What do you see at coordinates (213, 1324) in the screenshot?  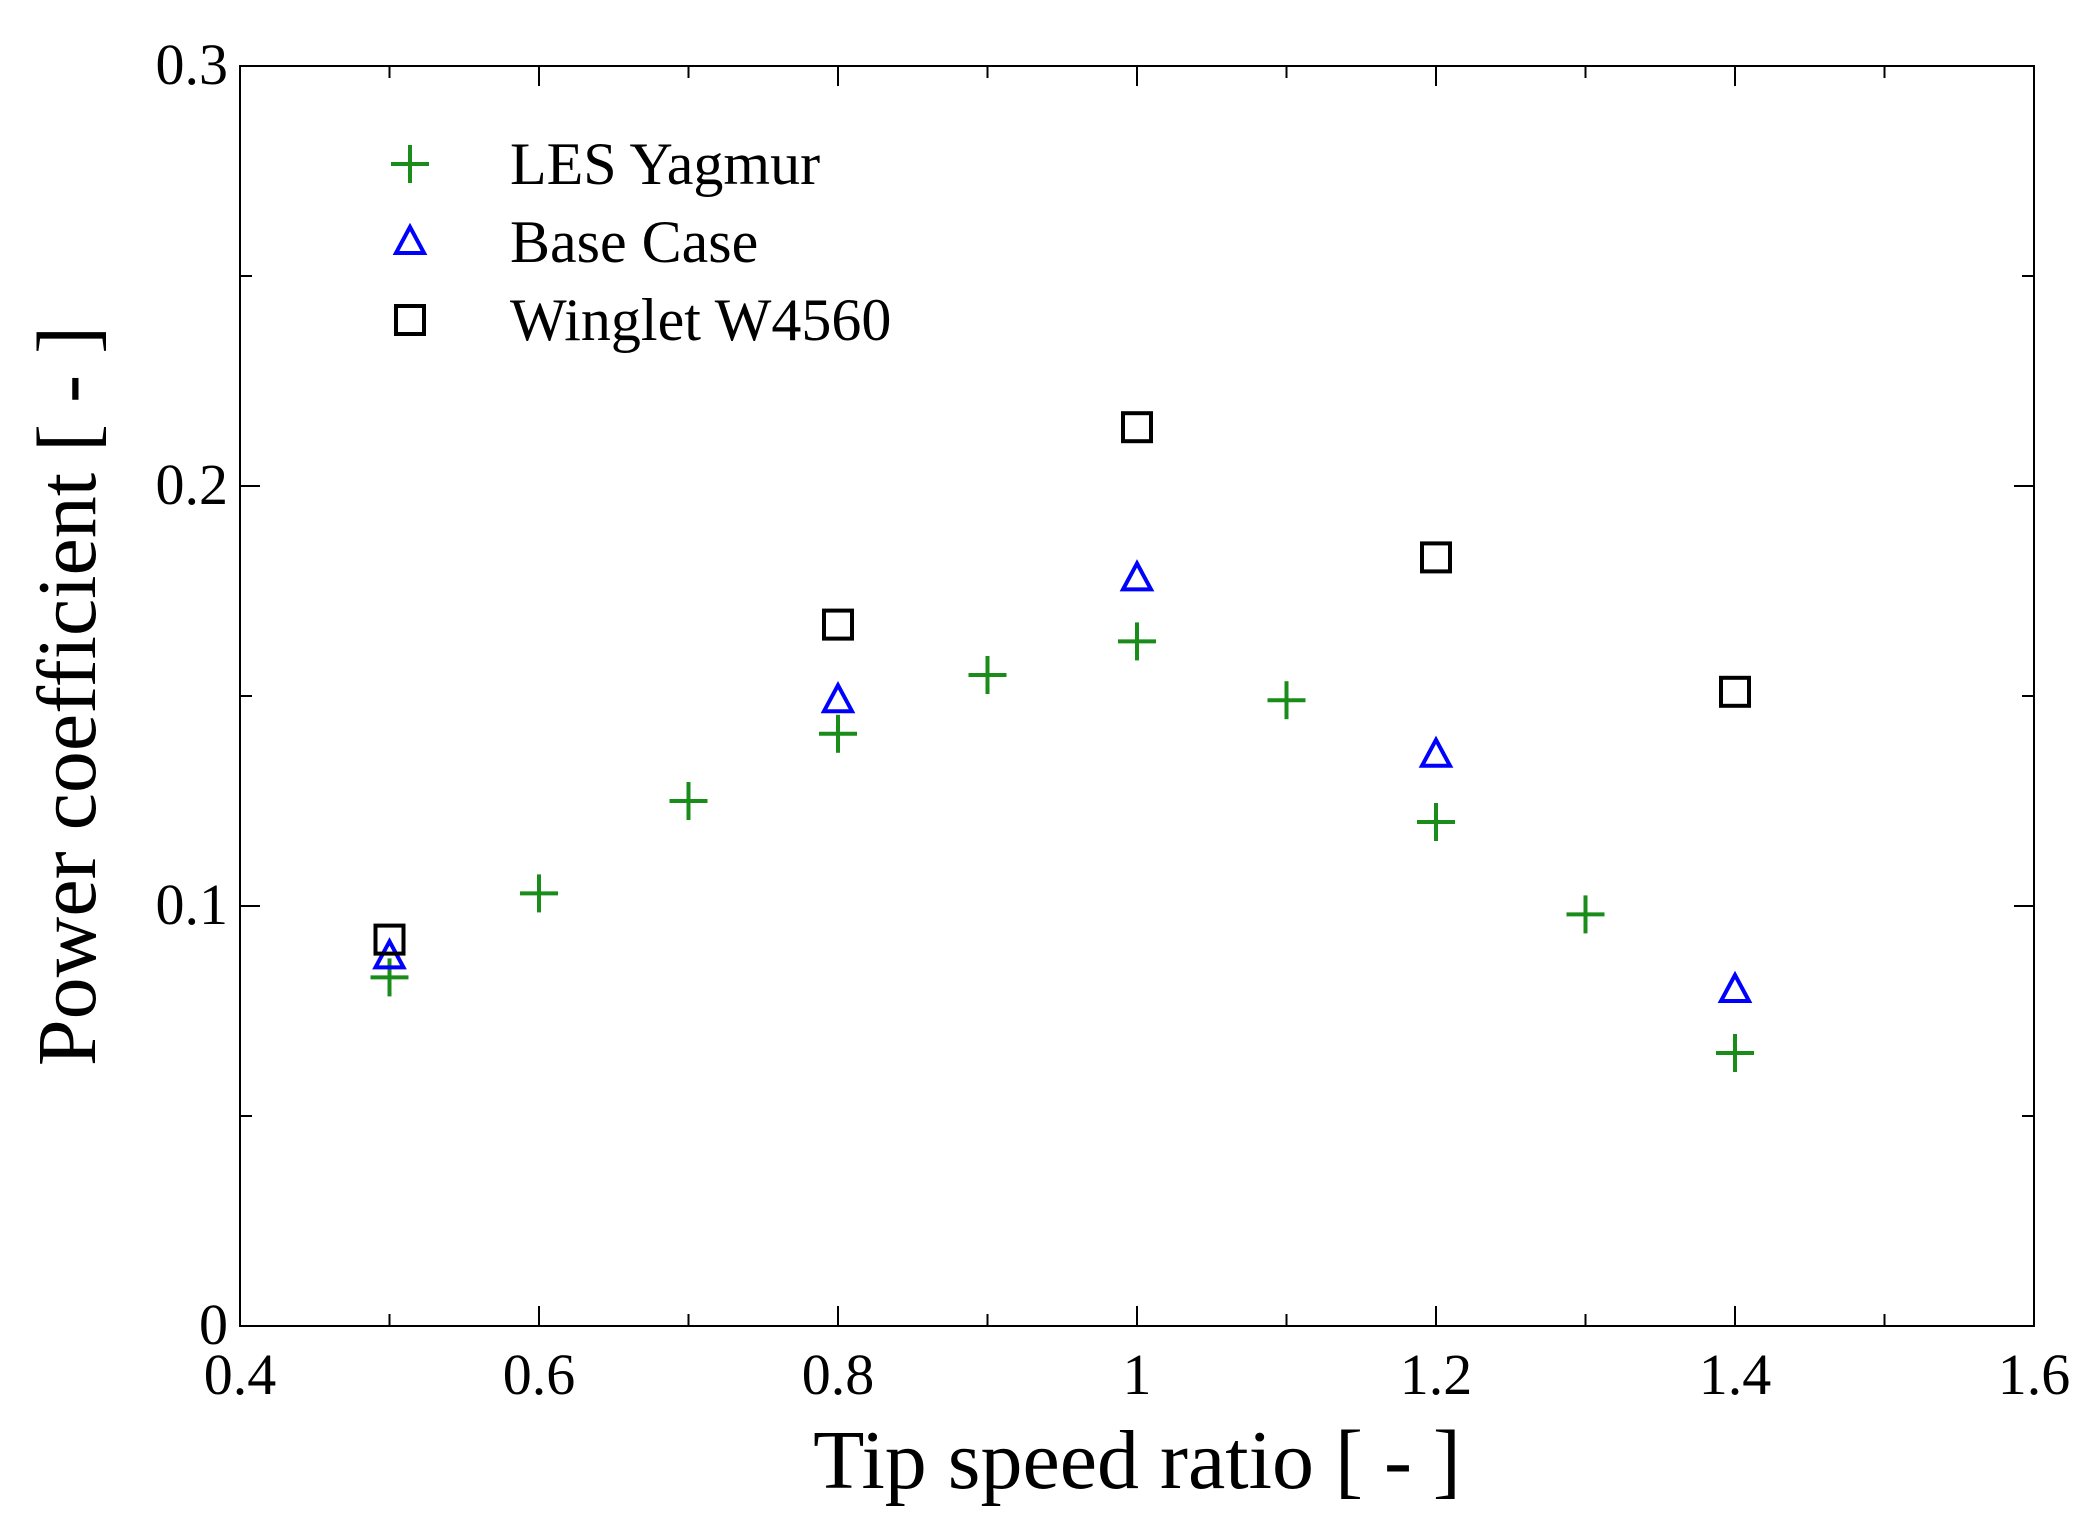 I see `y-tick-label: 0` at bounding box center [213, 1324].